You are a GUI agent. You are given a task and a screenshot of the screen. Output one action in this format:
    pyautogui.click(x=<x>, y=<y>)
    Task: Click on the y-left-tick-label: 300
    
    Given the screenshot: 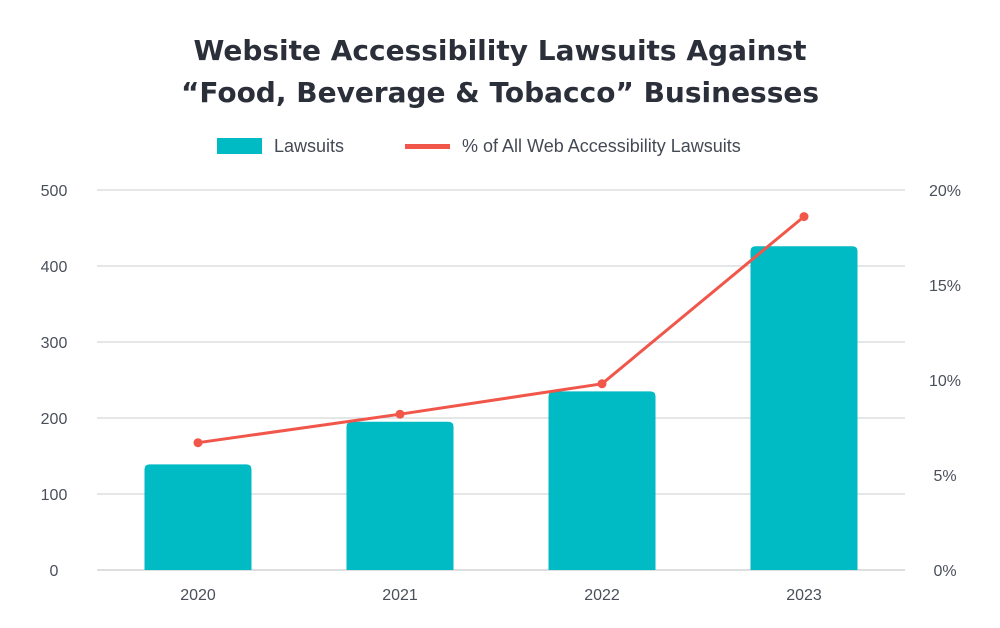 What is the action you would take?
    pyautogui.click(x=54, y=343)
    